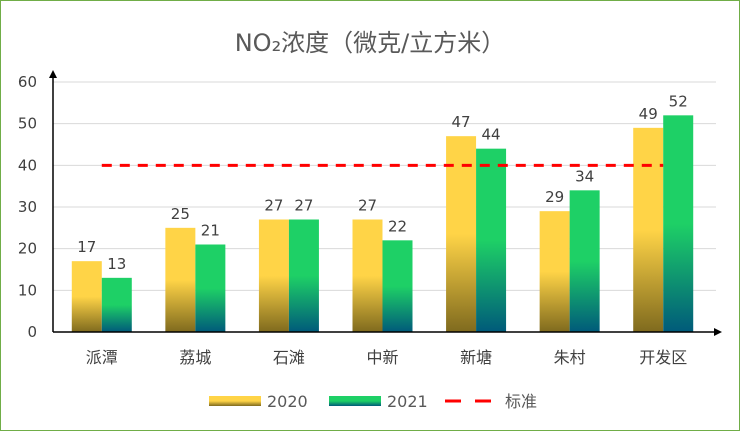 This screenshot has height=431, width=740. Describe the element at coordinates (289, 357) in the screenshot. I see `x-tick-label: 石滩` at that location.